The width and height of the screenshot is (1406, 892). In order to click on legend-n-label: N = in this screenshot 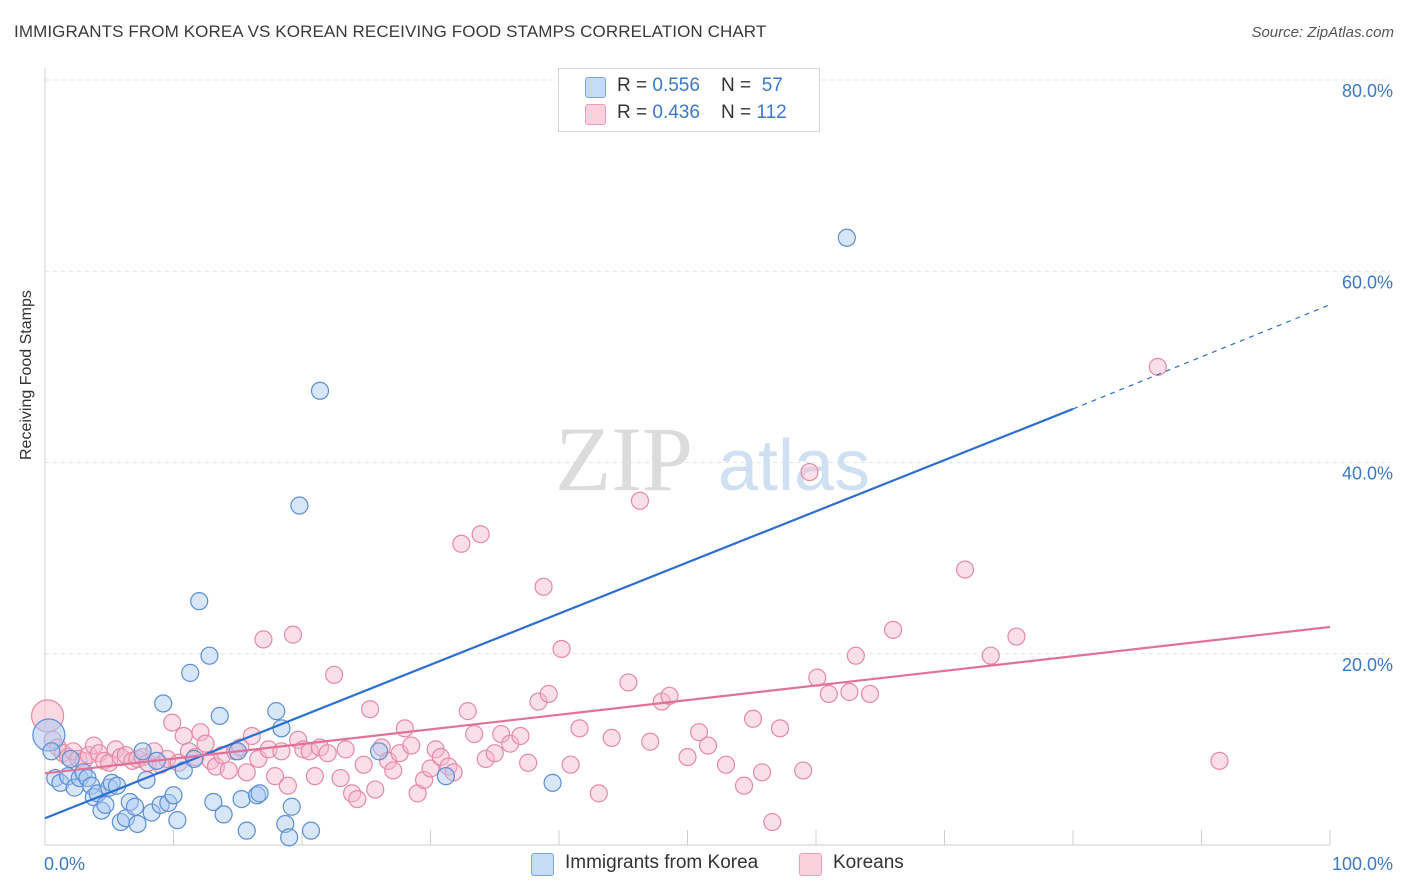, I will do `click(739, 112)`.